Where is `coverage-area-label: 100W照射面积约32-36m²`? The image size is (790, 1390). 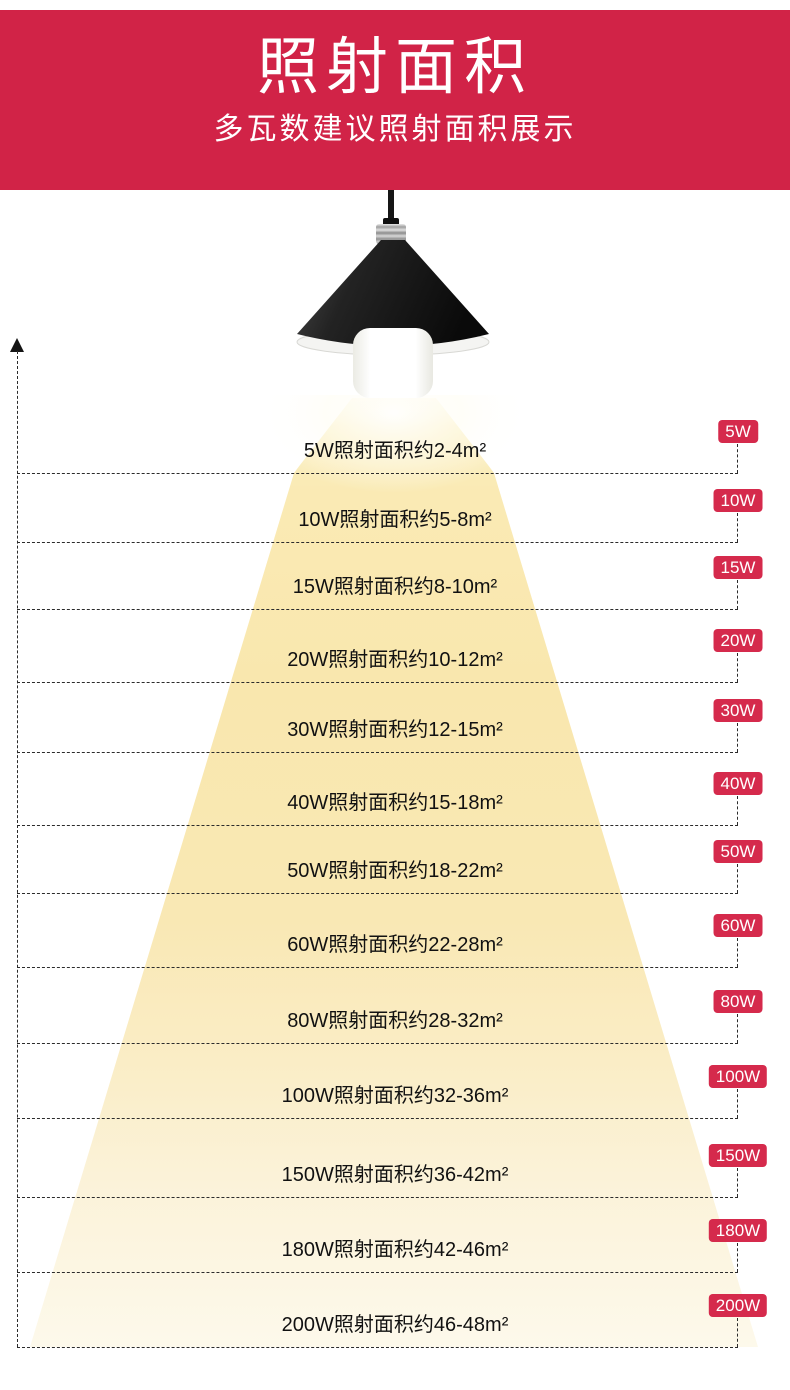 coverage-area-label: 100W照射面积约32-36m² is located at coordinates (395, 1096).